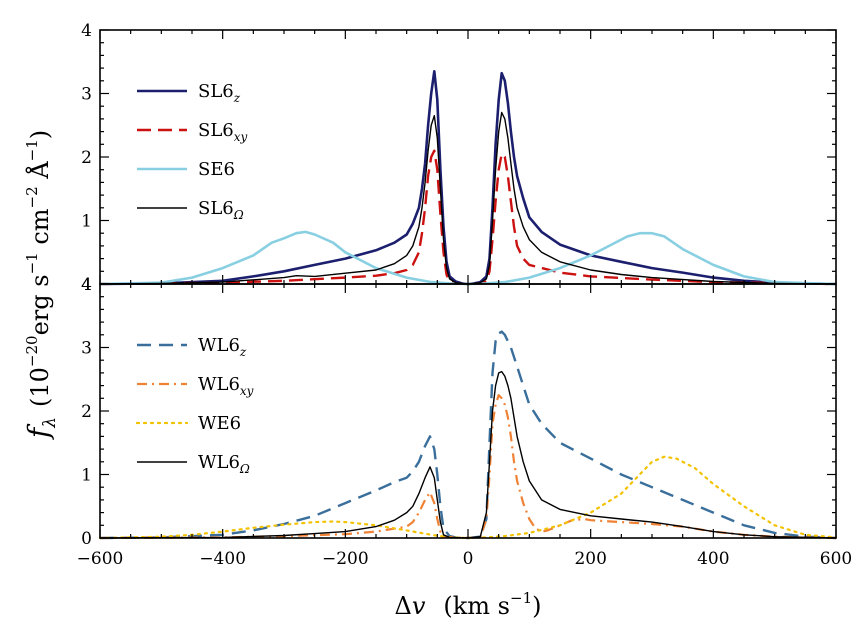  What do you see at coordinates (713, 559) in the screenshot?
I see `bottom-xtick-label: 400` at bounding box center [713, 559].